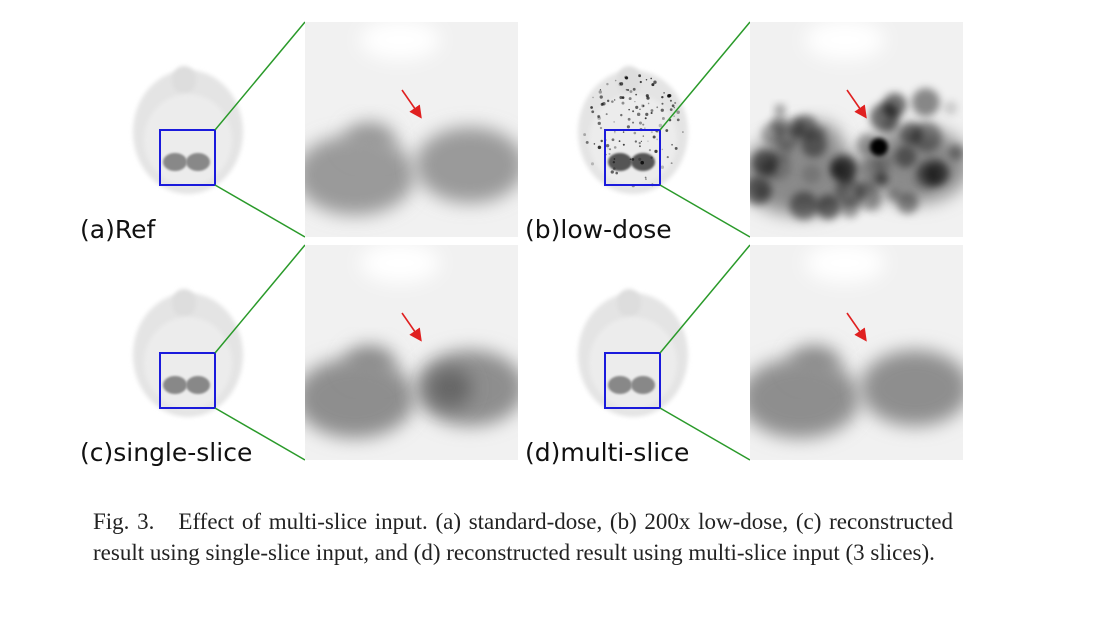  What do you see at coordinates (124, 521) in the screenshot?
I see `caption-number: Fig. 3.` at bounding box center [124, 521].